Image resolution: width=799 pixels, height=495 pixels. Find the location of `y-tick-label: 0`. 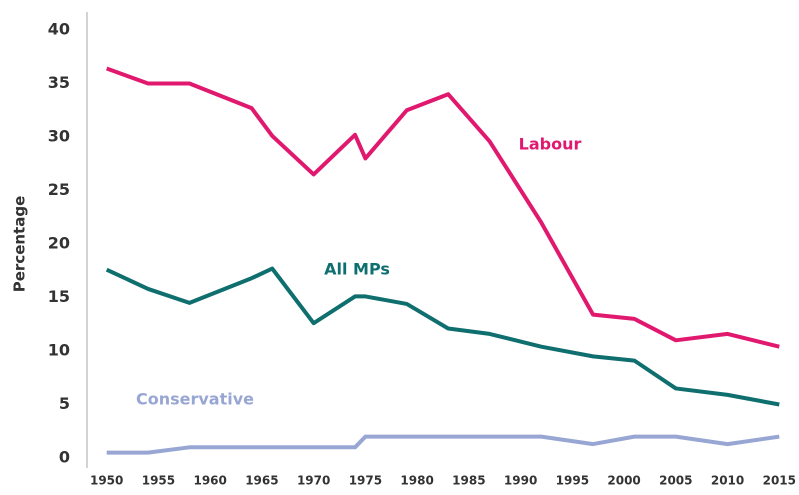

y-tick-label: 0 is located at coordinates (64, 457).